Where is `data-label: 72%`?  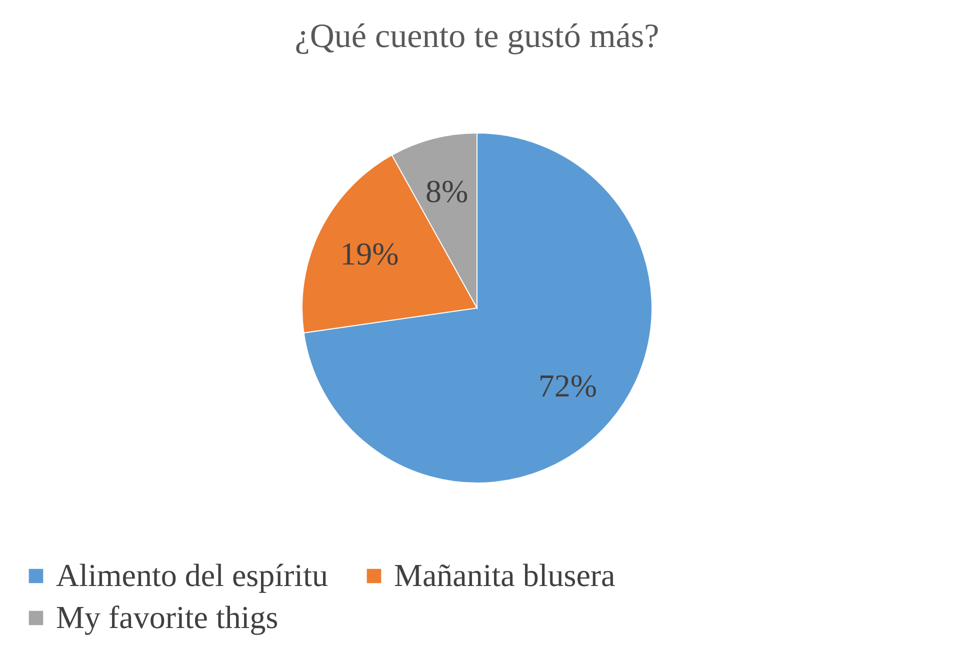 data-label: 72% is located at coordinates (568, 386).